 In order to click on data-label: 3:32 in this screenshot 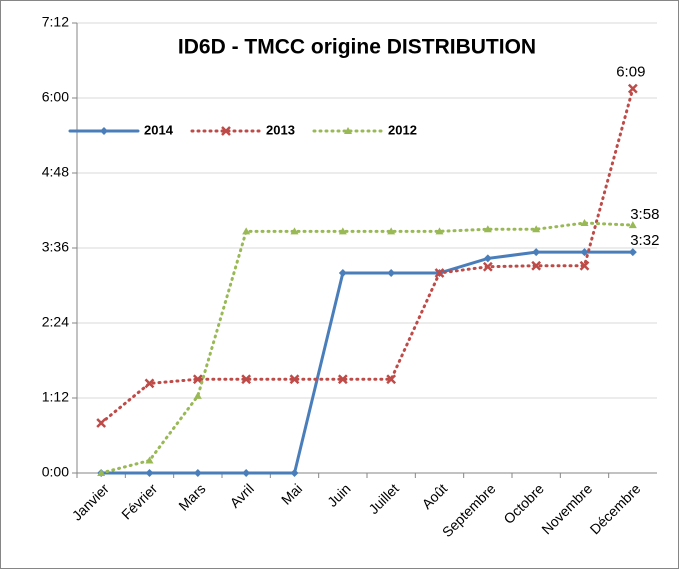, I will do `click(644, 240)`.